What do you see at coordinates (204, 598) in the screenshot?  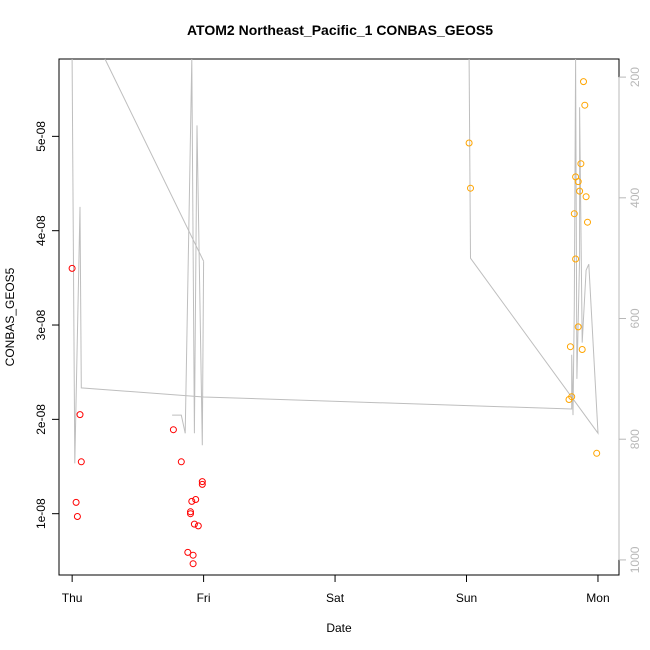 I see `x-tick-label-fri: Fri` at bounding box center [204, 598].